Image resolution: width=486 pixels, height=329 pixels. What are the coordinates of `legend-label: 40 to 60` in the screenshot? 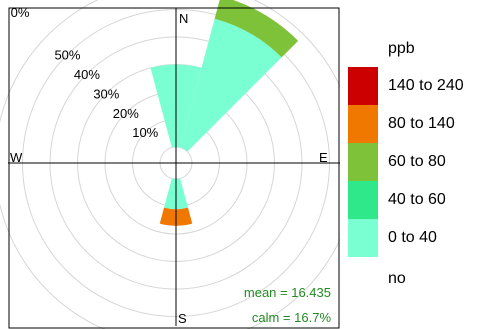 It's located at (417, 199).